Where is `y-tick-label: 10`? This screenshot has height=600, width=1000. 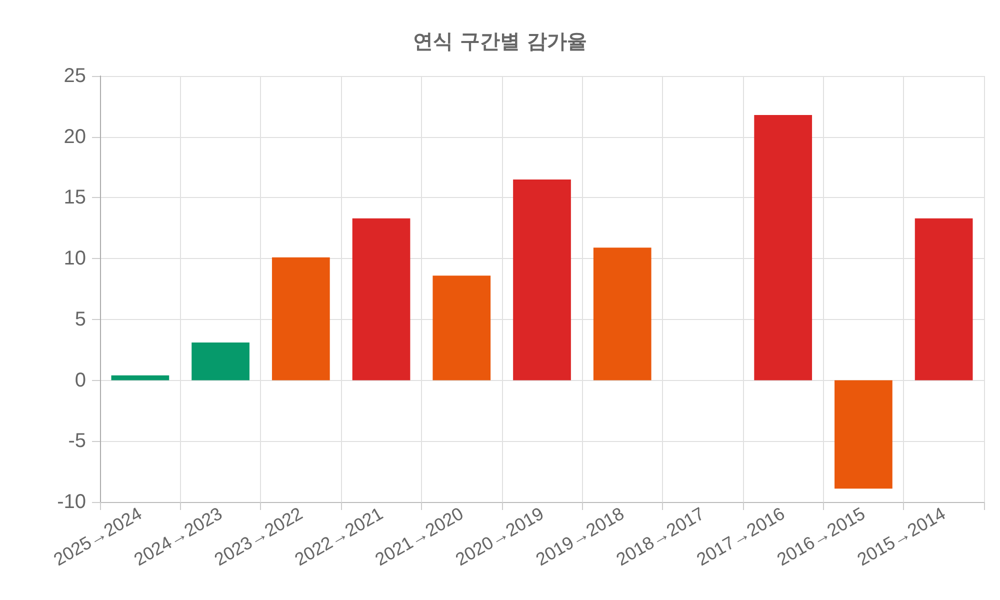 y-tick-label: 10 is located at coordinates (75, 259).